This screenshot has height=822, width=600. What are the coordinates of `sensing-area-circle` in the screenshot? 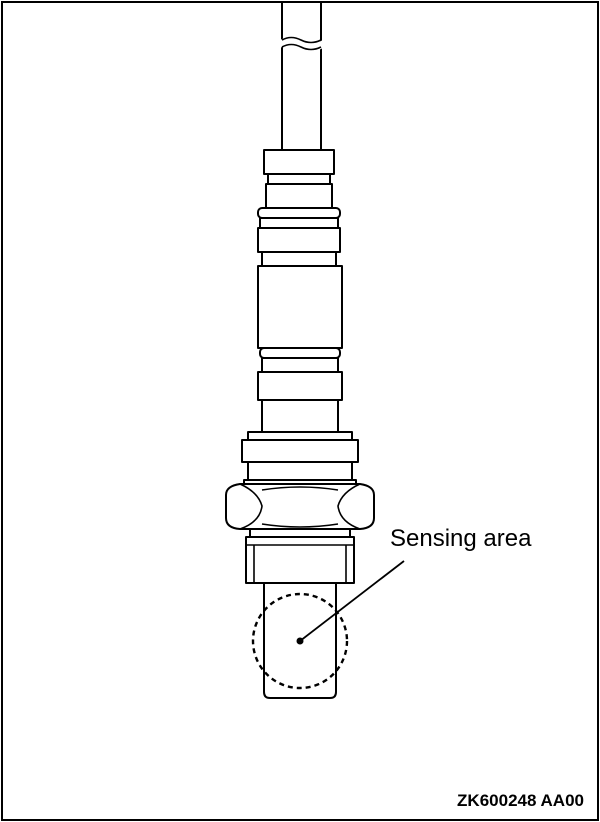 It's located at (300, 641).